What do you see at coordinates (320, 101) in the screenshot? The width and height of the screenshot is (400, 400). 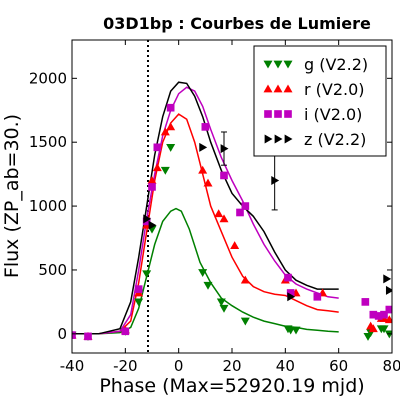 I see `legend: g (V2.2) r (V2.0) i (V2.0) z (V2.2)` at bounding box center [320, 101].